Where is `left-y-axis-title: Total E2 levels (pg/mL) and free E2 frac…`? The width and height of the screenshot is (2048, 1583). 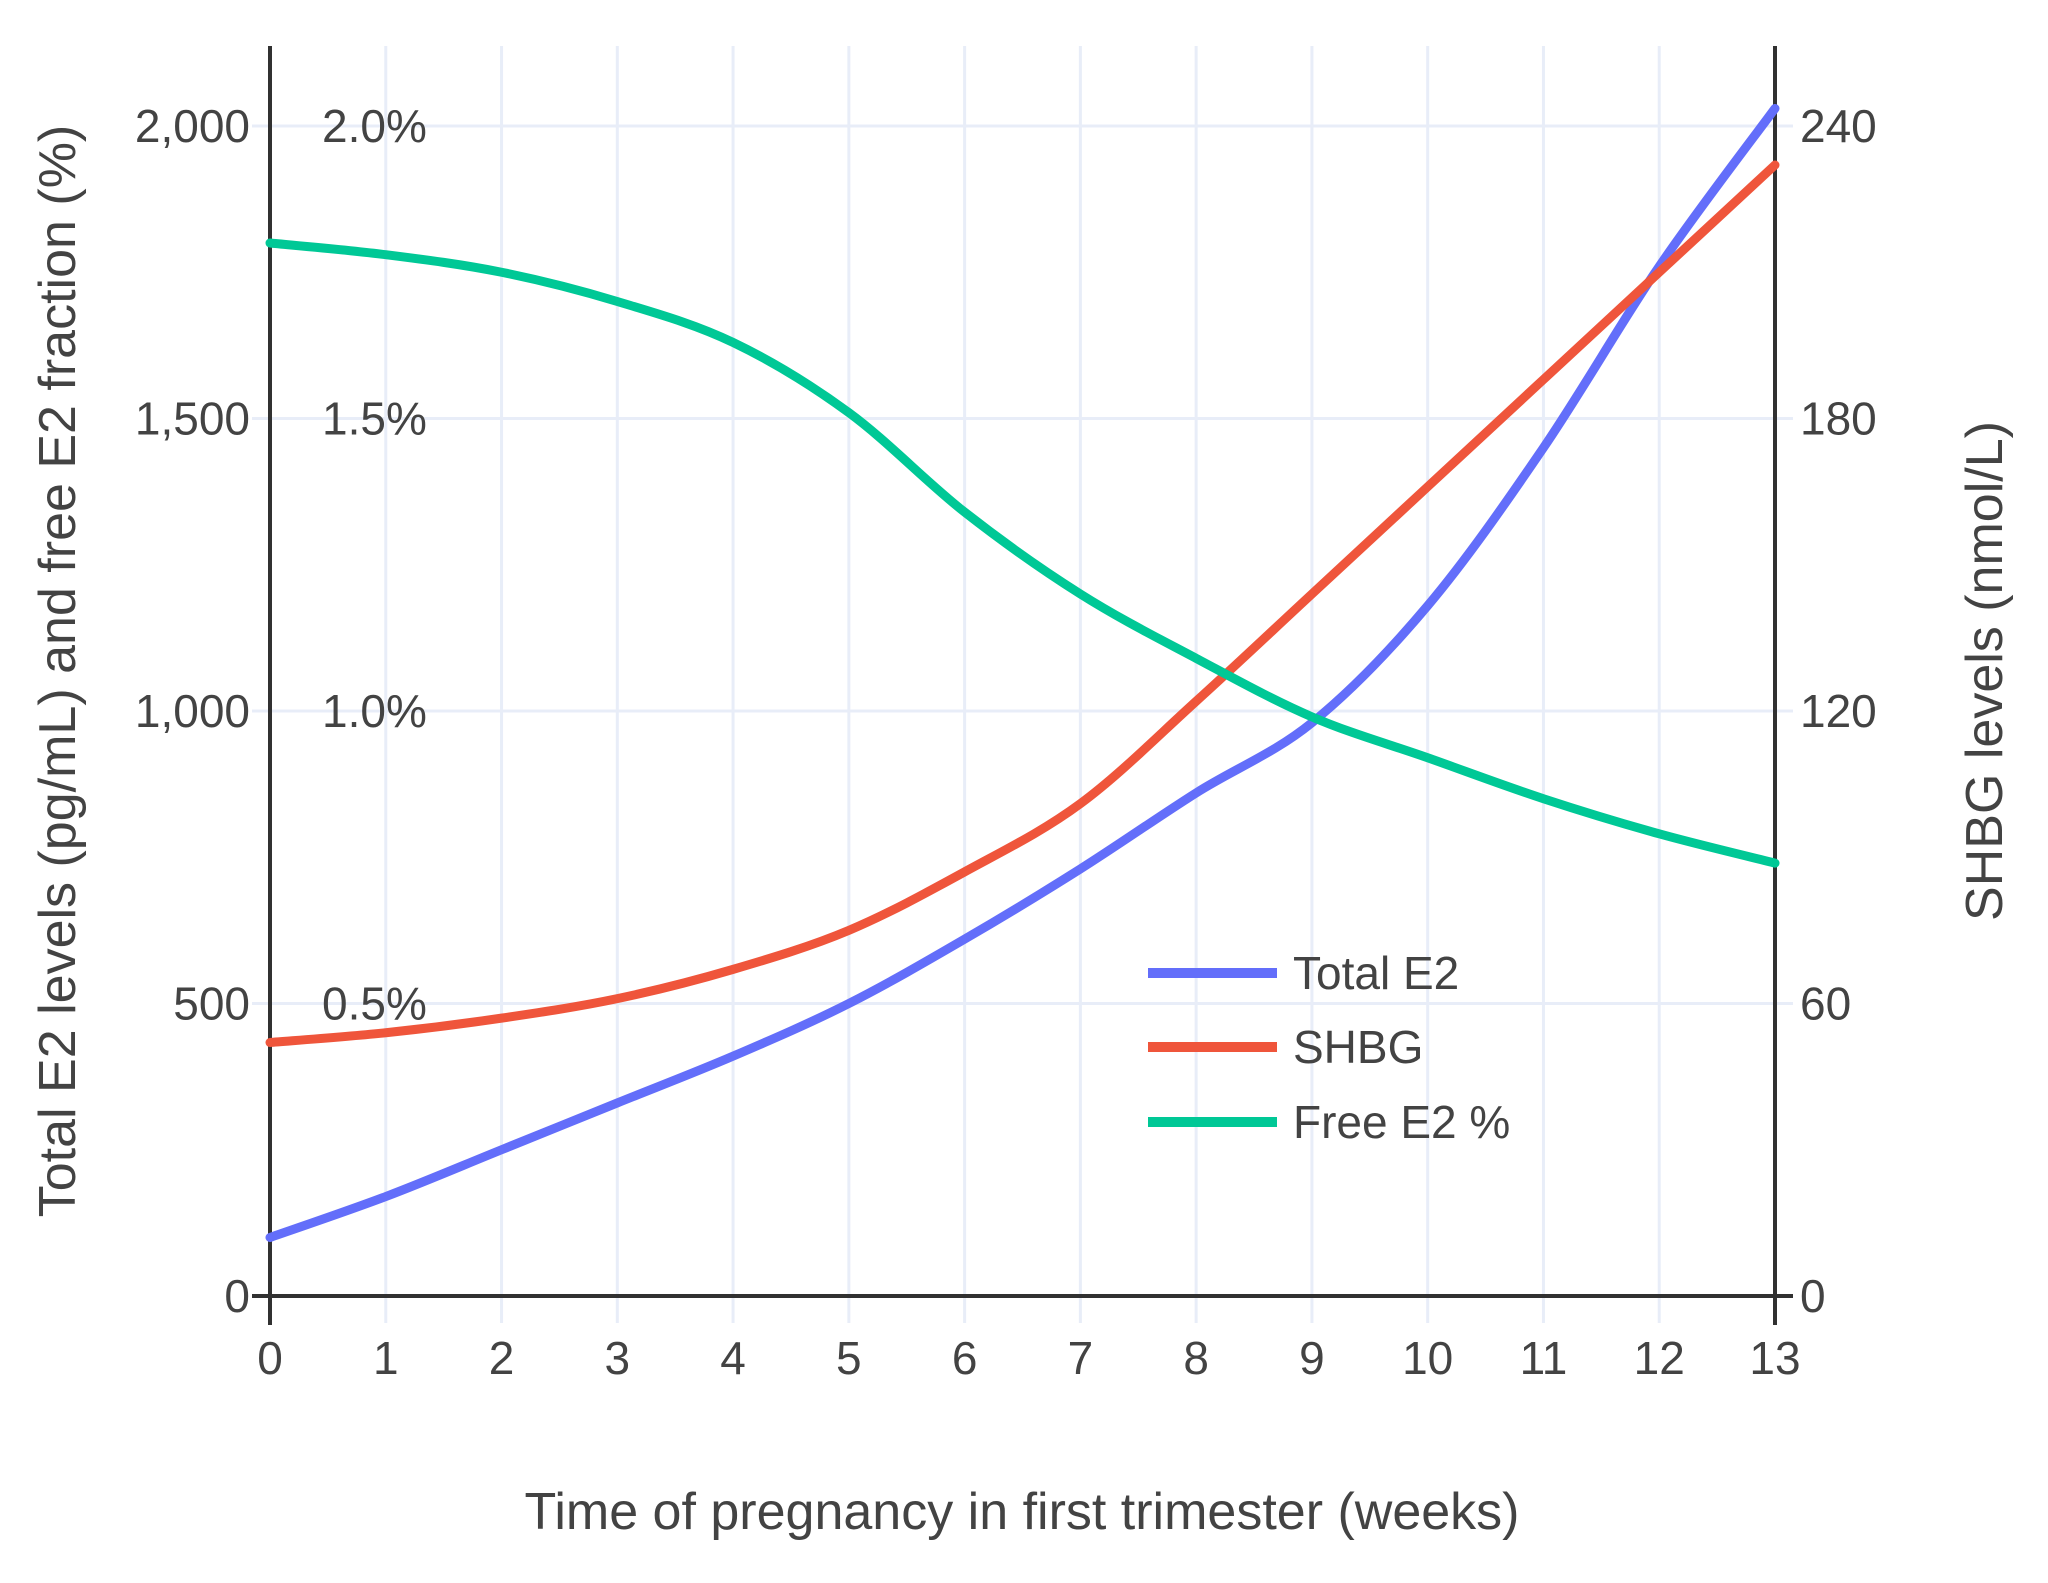
left-y-axis-title: Total E2 levels (pg/mL) and free E2 frac… is located at coordinates (58, 671).